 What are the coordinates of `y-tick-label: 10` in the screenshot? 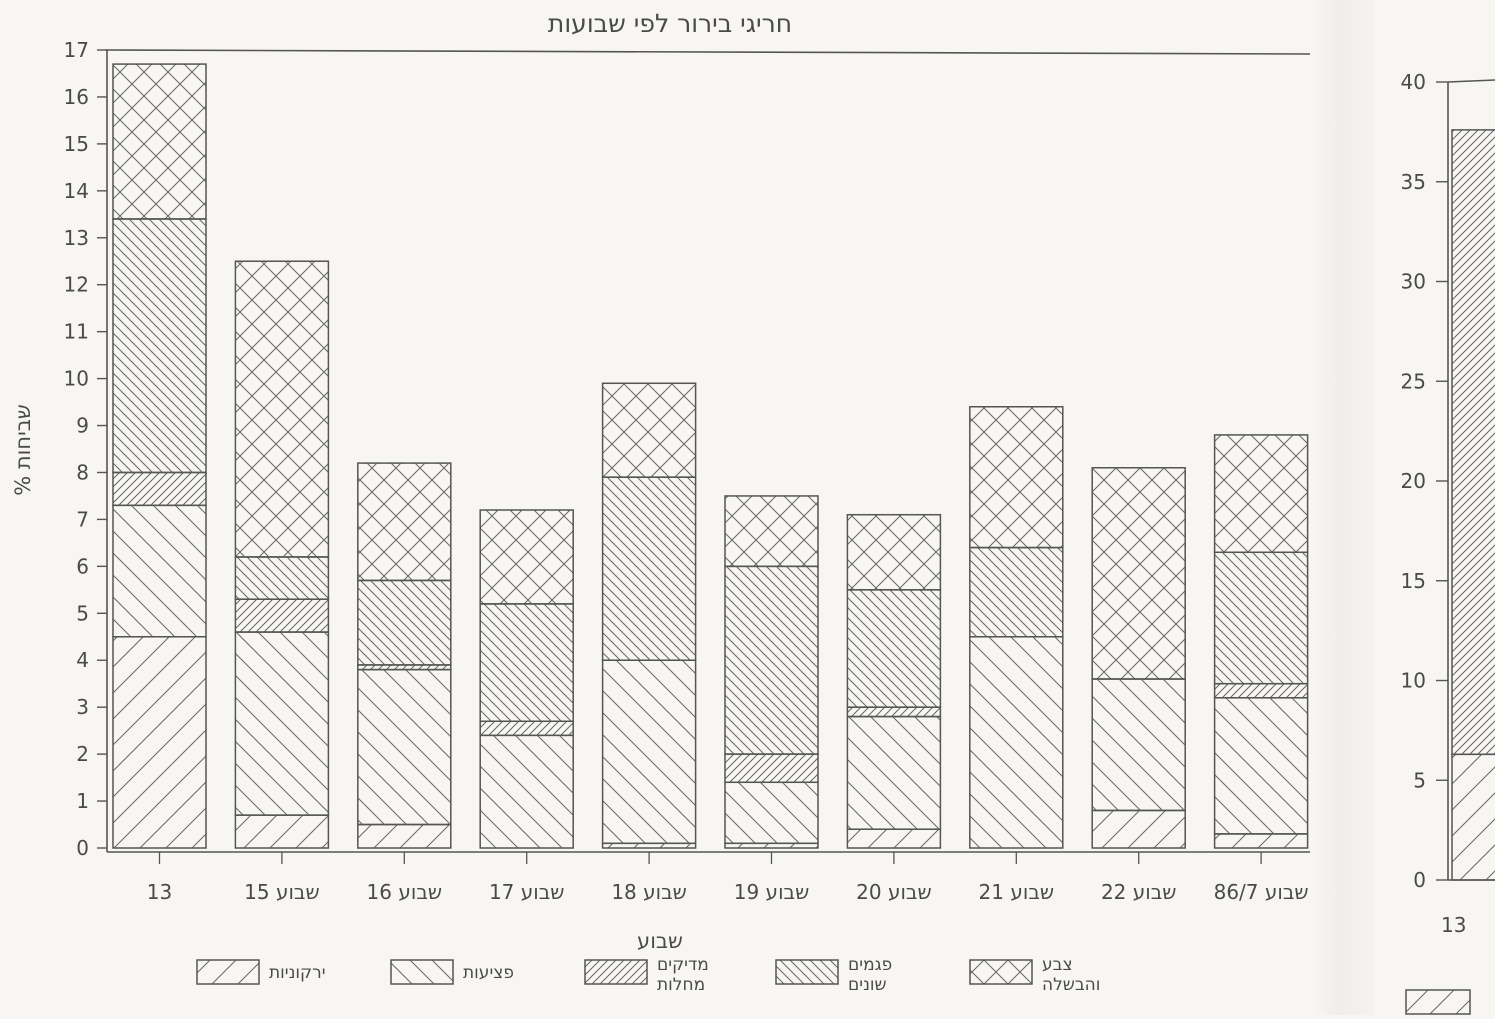 It's located at (76, 379).